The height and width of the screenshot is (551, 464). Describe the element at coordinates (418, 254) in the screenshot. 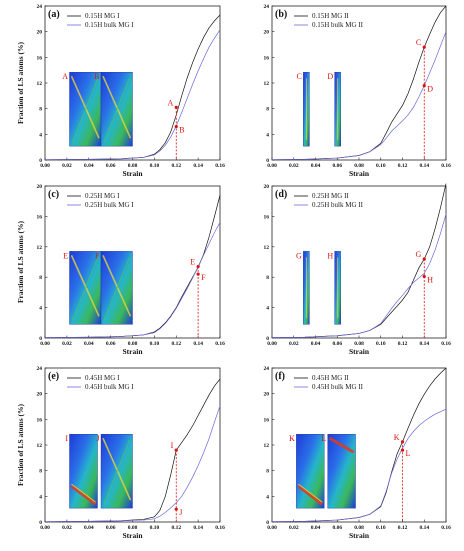

I see `marker-label: G` at that location.